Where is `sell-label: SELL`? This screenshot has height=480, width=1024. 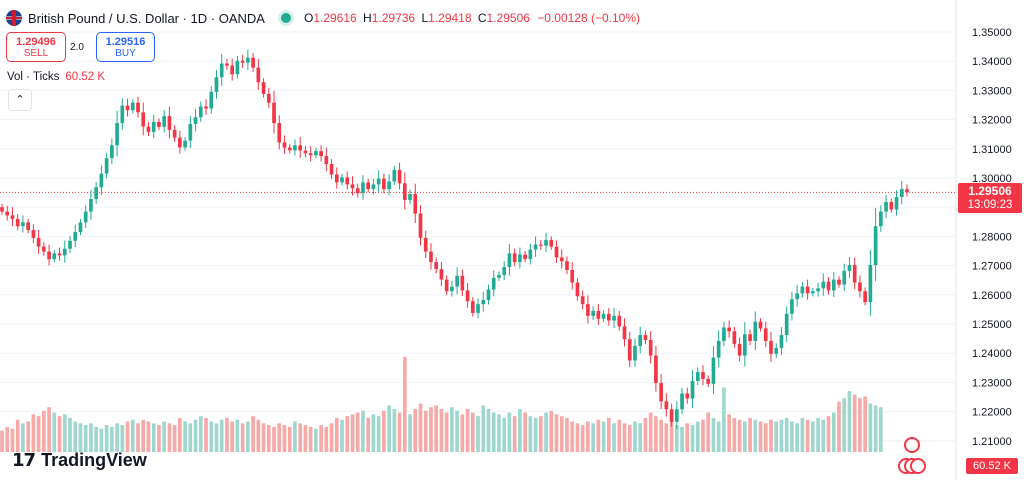
sell-label: SELL is located at coordinates (36, 53).